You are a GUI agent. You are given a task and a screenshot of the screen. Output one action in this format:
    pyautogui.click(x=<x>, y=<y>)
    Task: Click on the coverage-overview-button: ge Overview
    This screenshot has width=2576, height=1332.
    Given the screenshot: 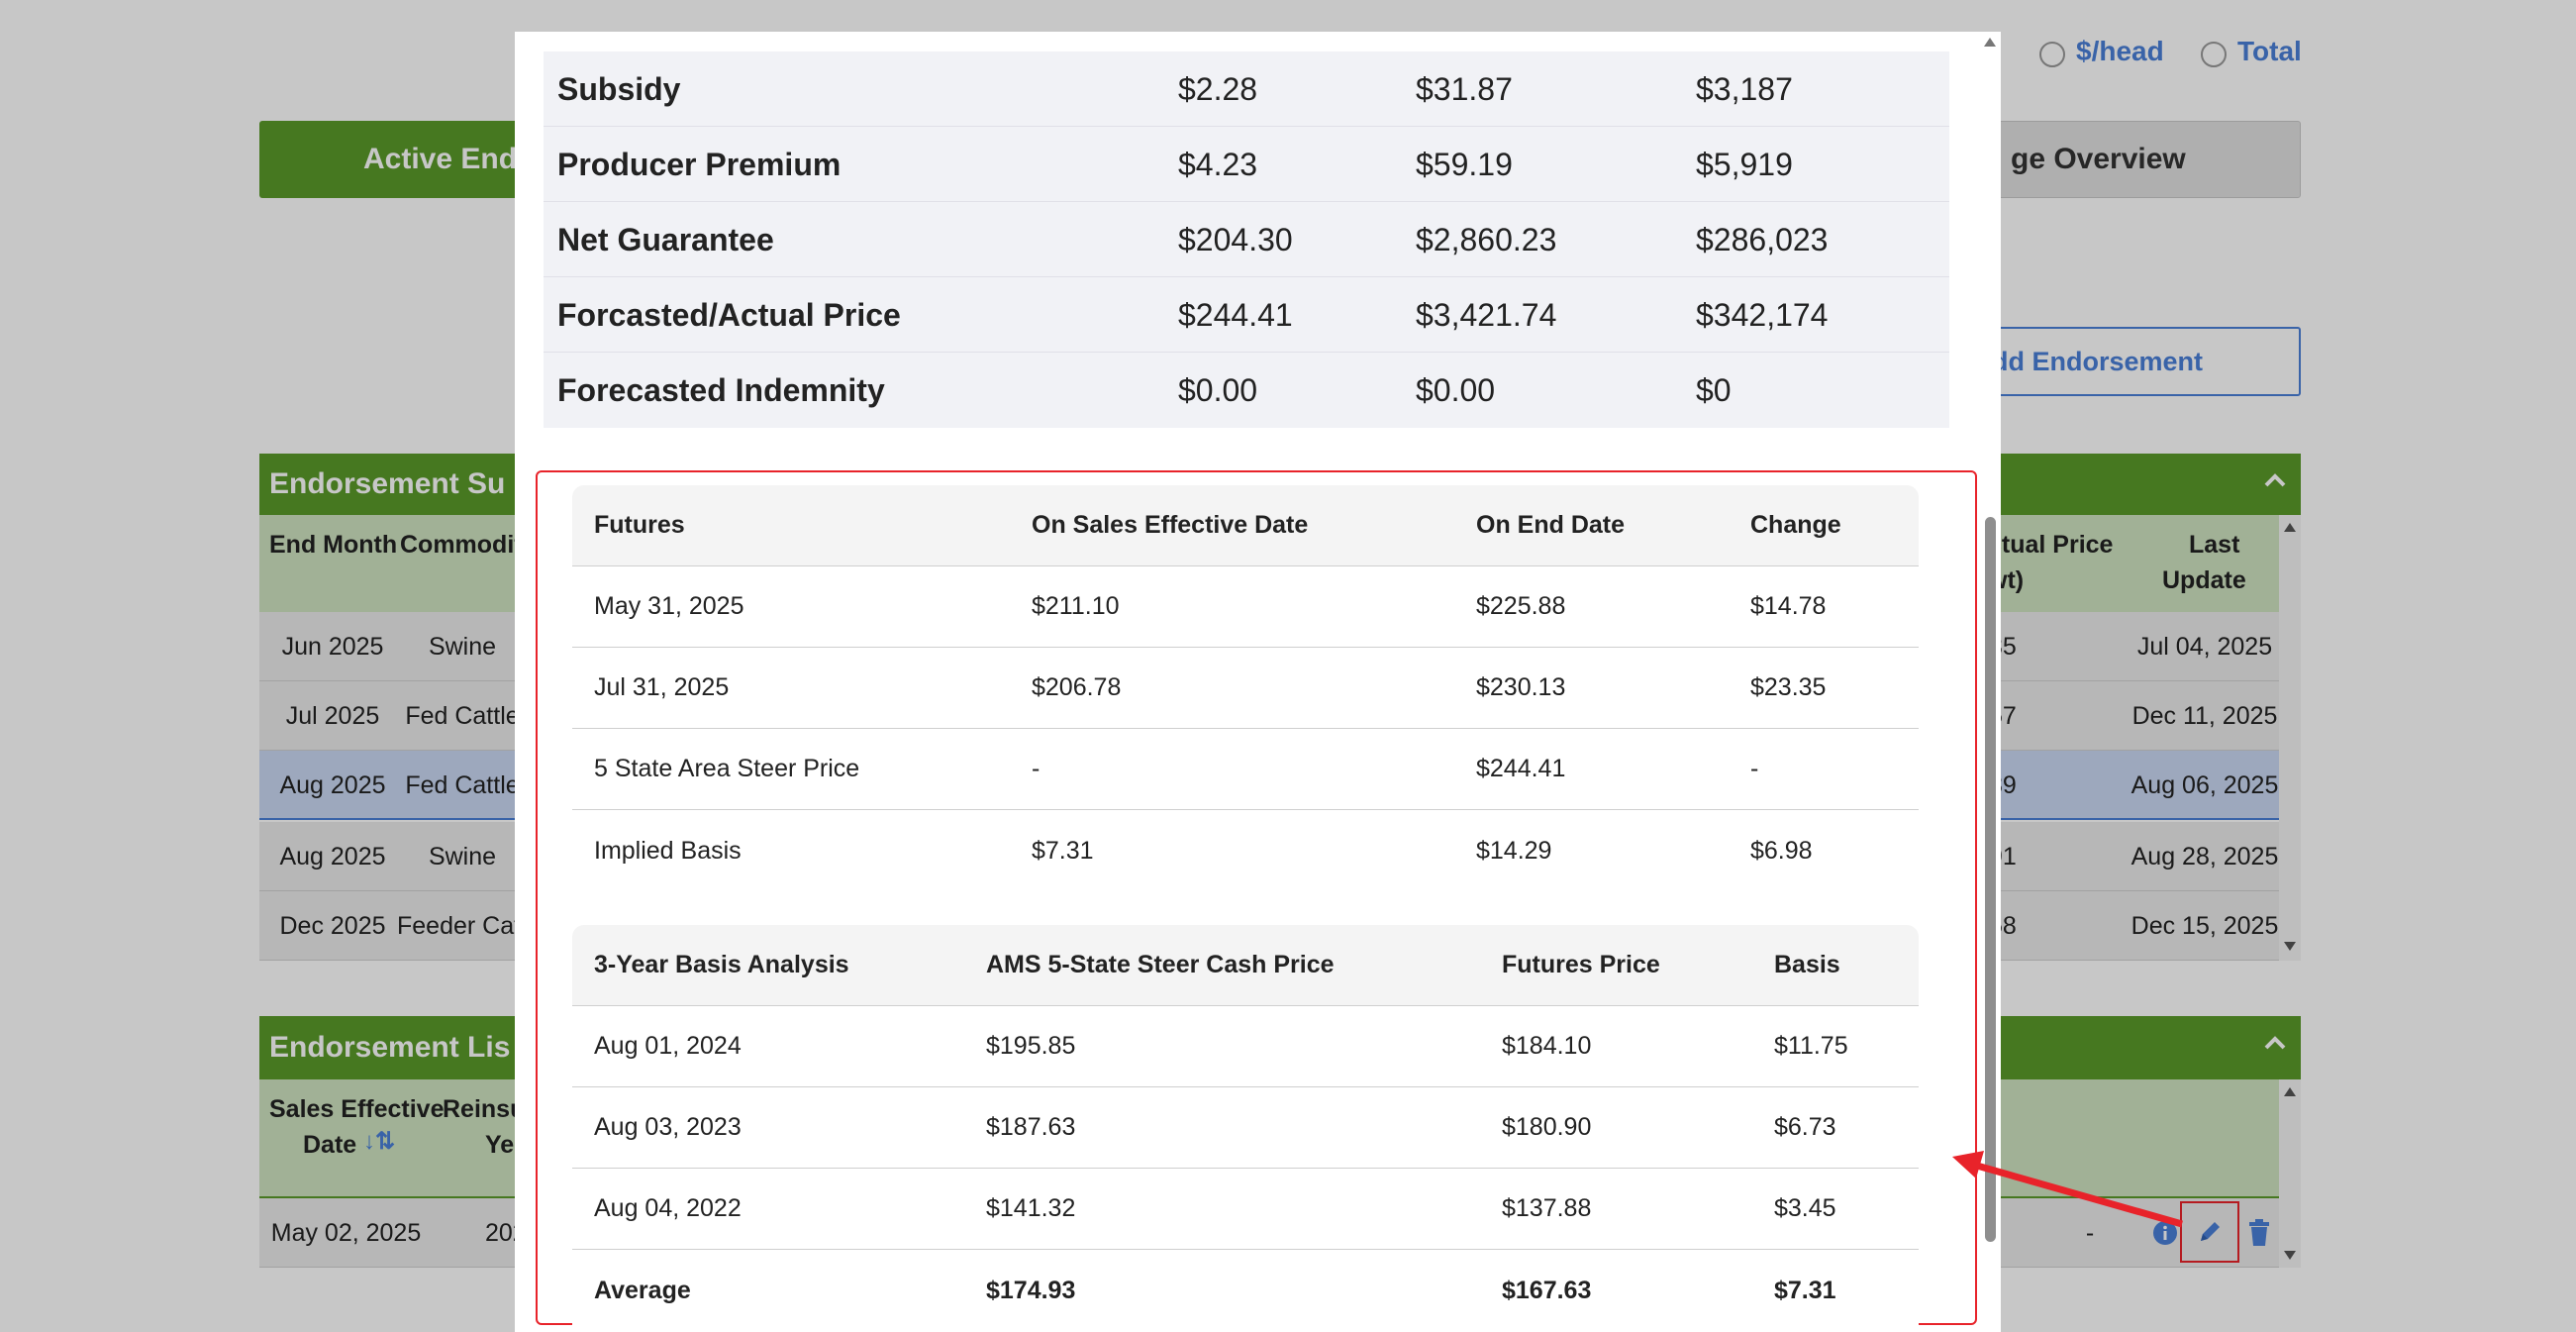 What is the action you would take?
    pyautogui.click(x=2146, y=160)
    